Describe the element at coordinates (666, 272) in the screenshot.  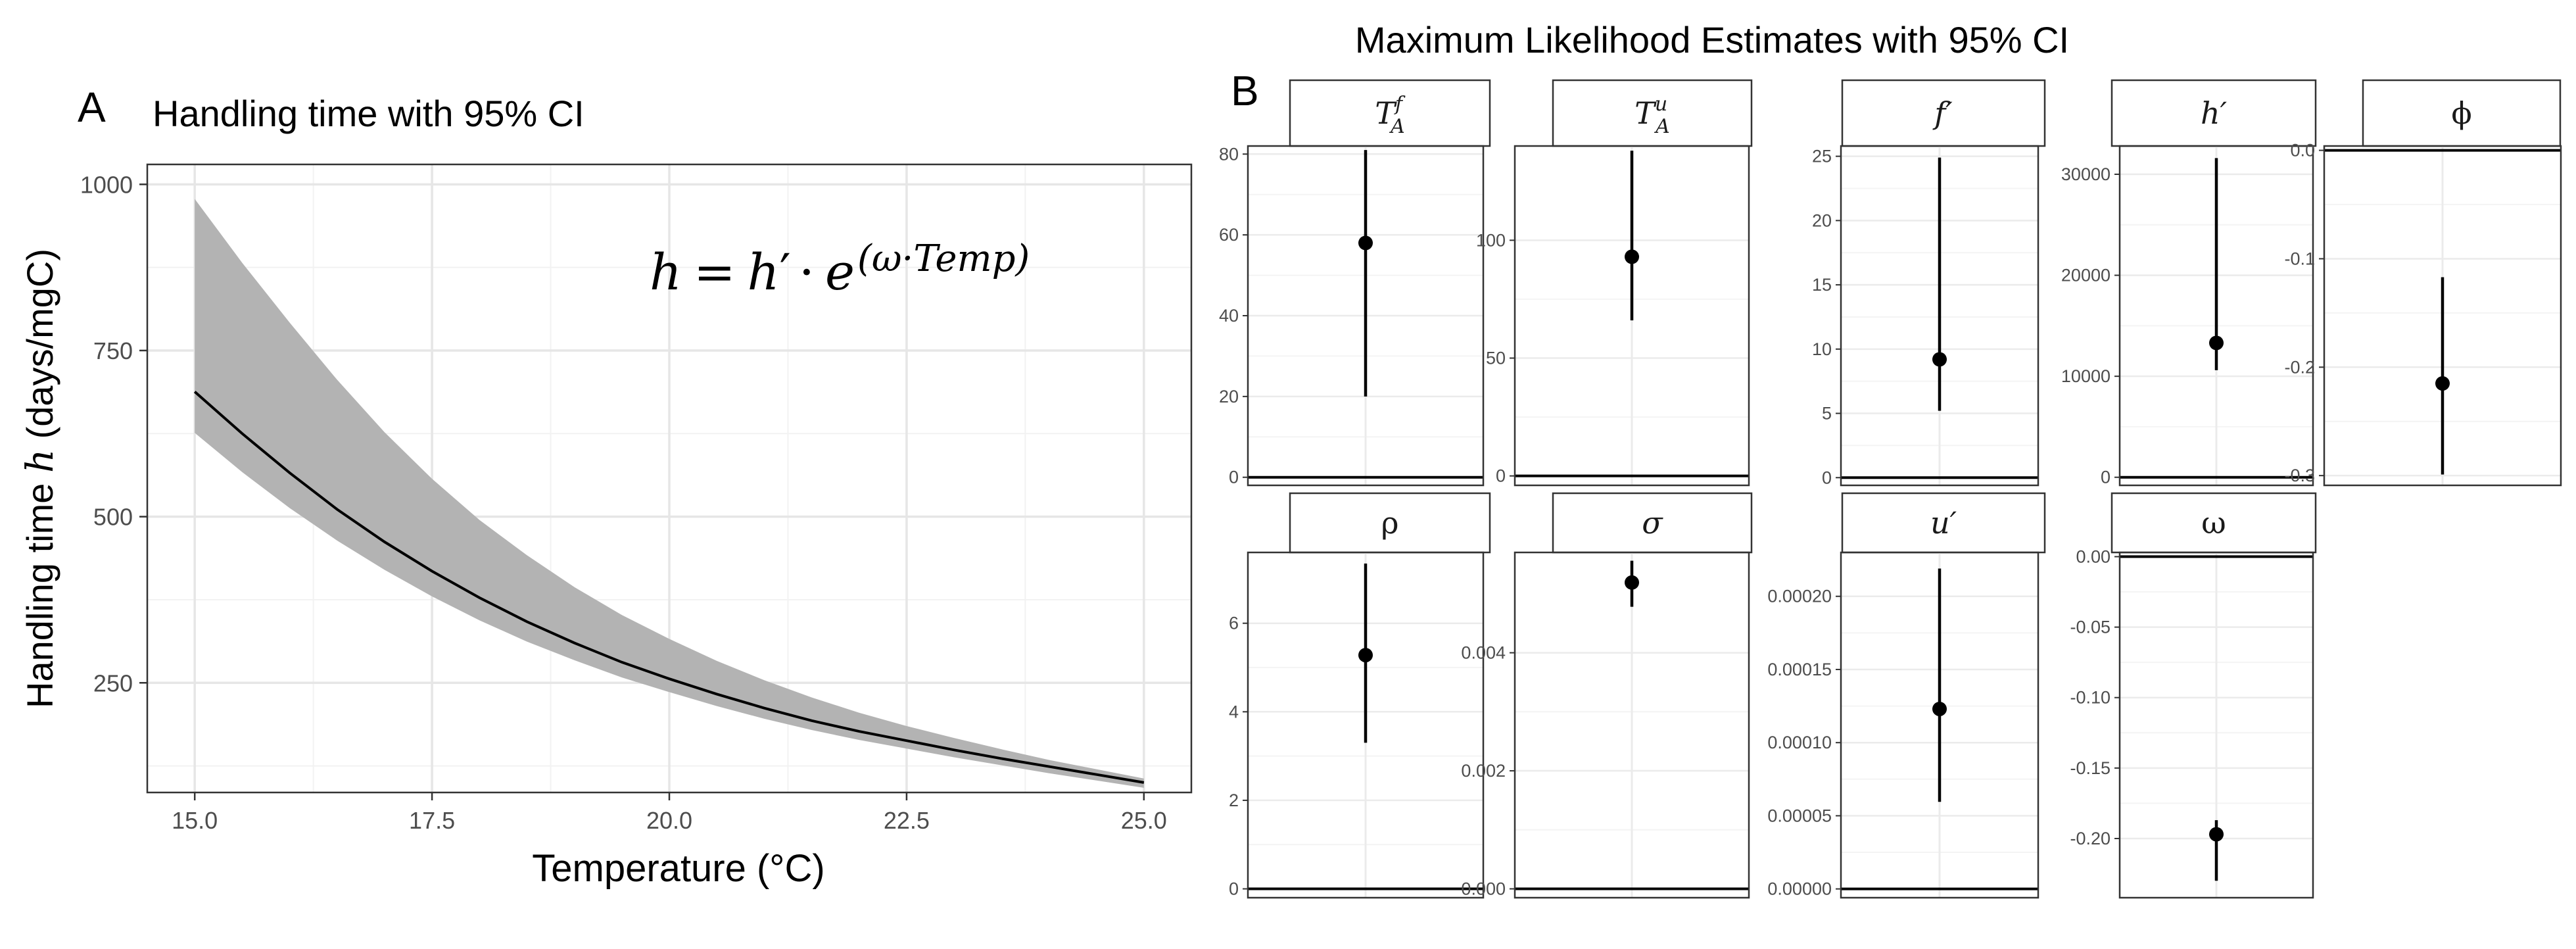
I see `formula-lhs: h` at that location.